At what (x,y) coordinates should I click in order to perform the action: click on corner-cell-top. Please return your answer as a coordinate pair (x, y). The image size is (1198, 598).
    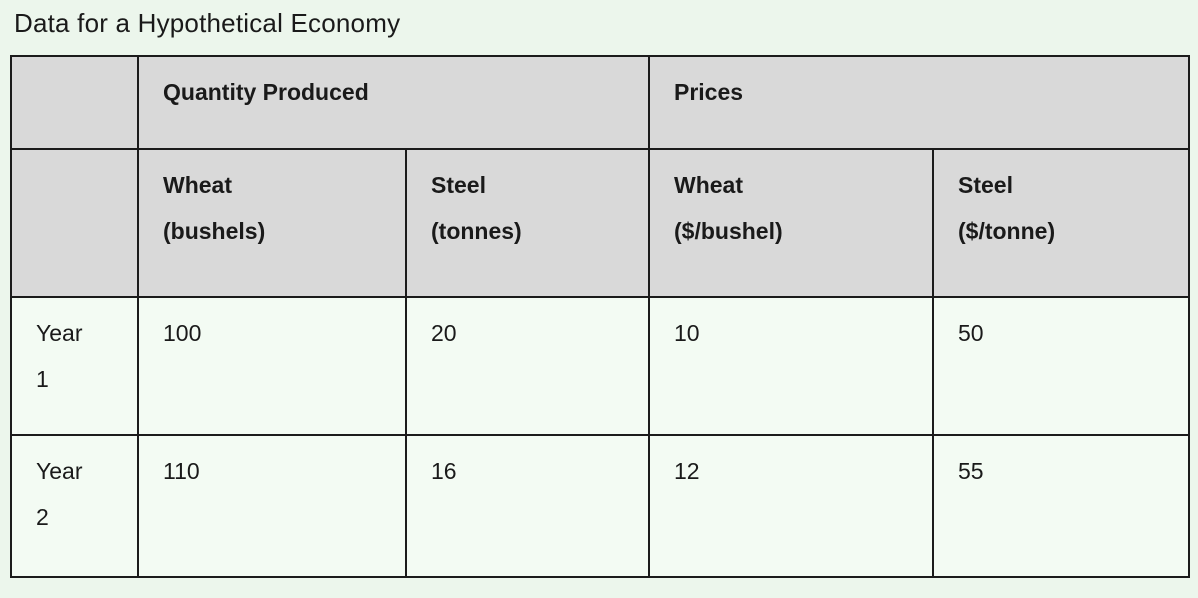
    Looking at the image, I should click on (74, 102).